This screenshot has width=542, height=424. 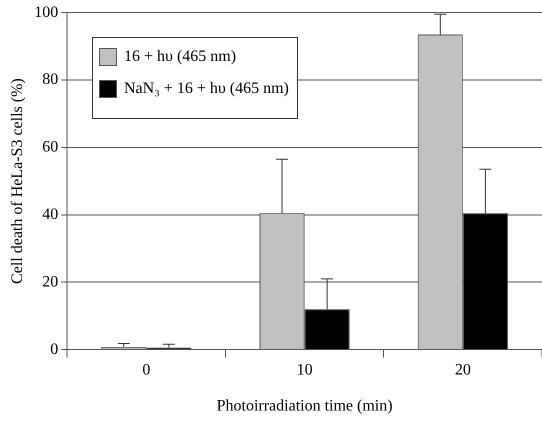 I want to click on y-tick-label: 100, so click(x=46, y=12).